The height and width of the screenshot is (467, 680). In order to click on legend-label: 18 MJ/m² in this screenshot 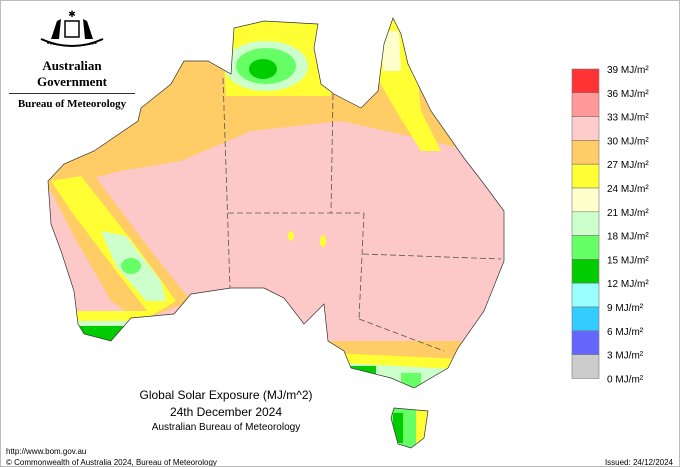, I will do `click(628, 237)`.